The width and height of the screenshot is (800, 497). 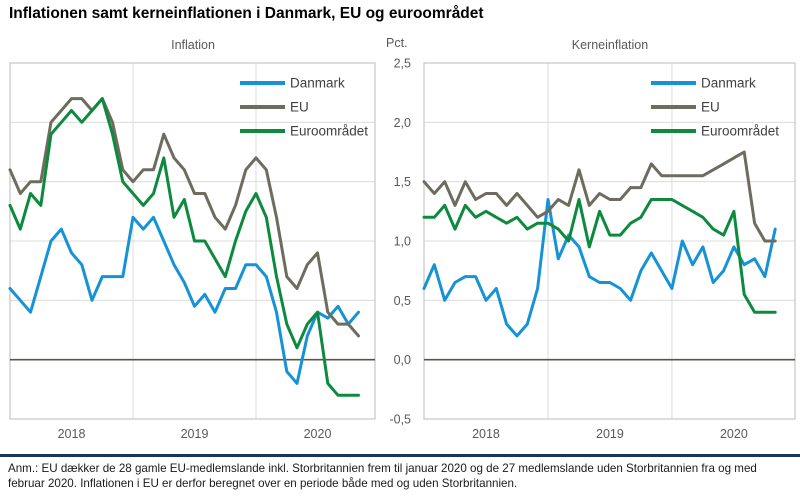 What do you see at coordinates (397, 43) in the screenshot?
I see `y-axis-unit-label: Pct.` at bounding box center [397, 43].